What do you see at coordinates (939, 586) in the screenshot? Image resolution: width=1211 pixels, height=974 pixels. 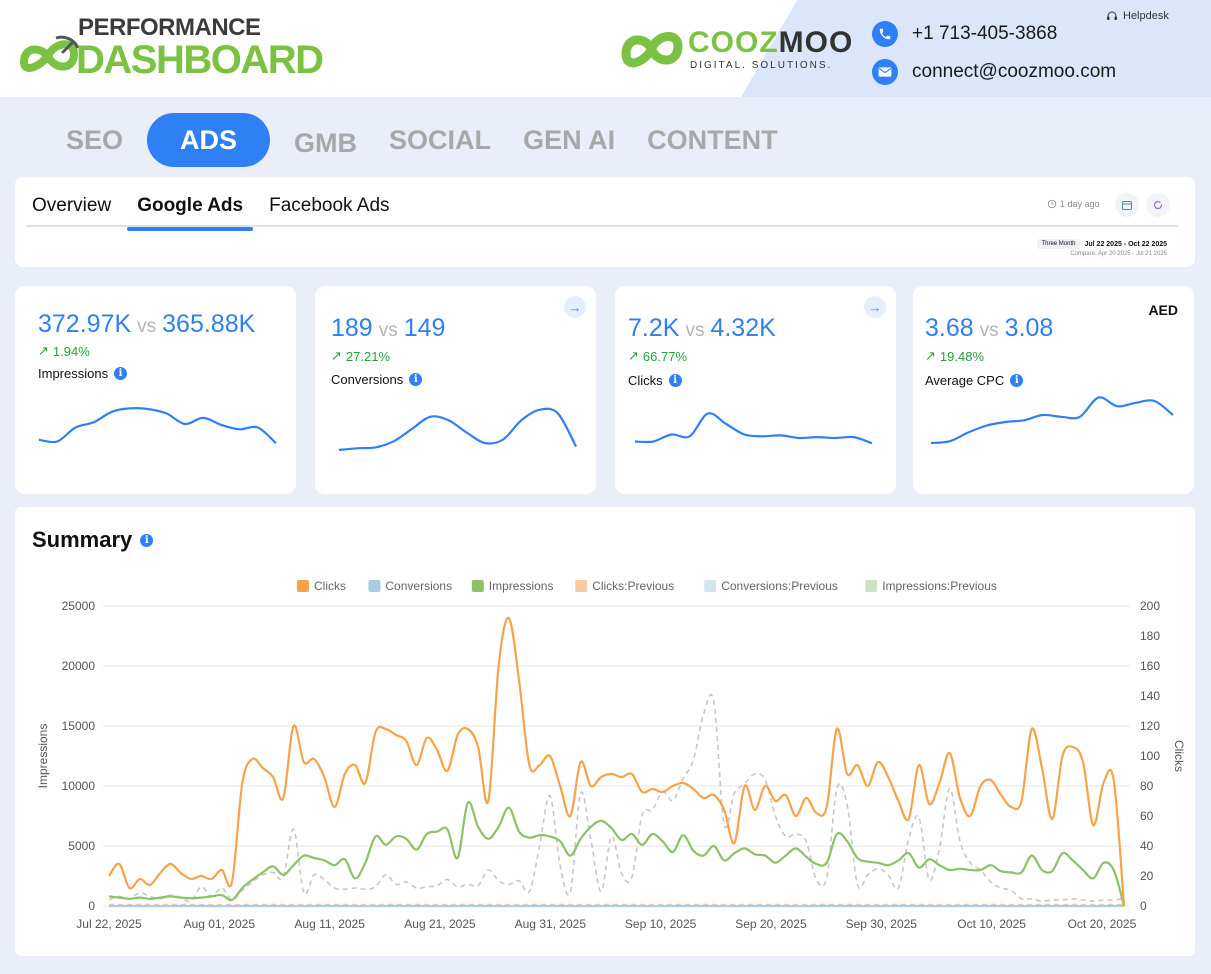 I see `legend-label: Impressions:Previous` at bounding box center [939, 586].